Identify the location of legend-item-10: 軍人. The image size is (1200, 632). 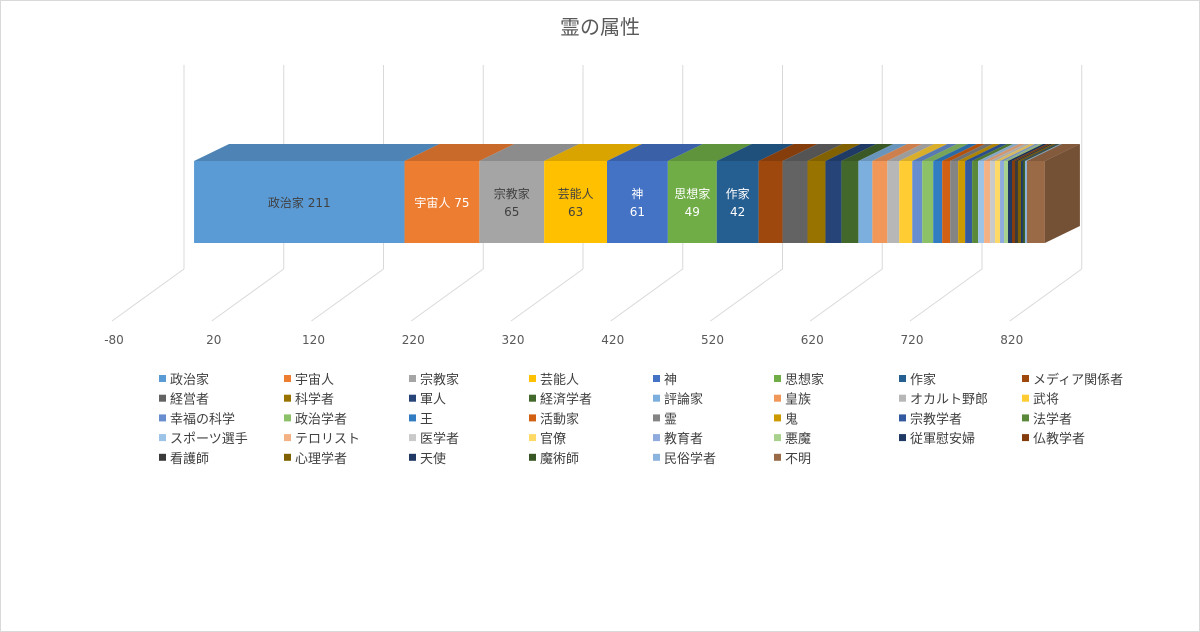
(427, 400).